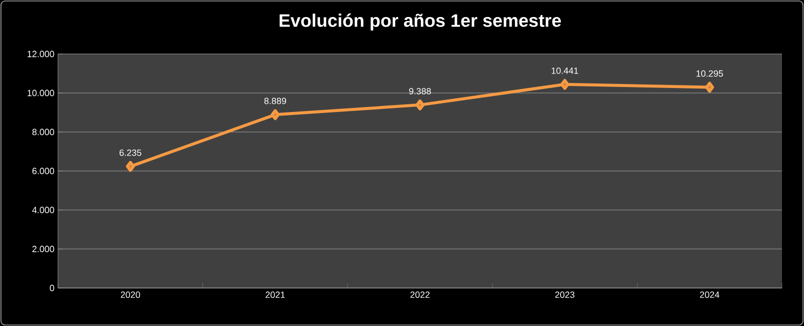  Describe the element at coordinates (41, 93) in the screenshot. I see `y-tick-label: 10.000` at that location.